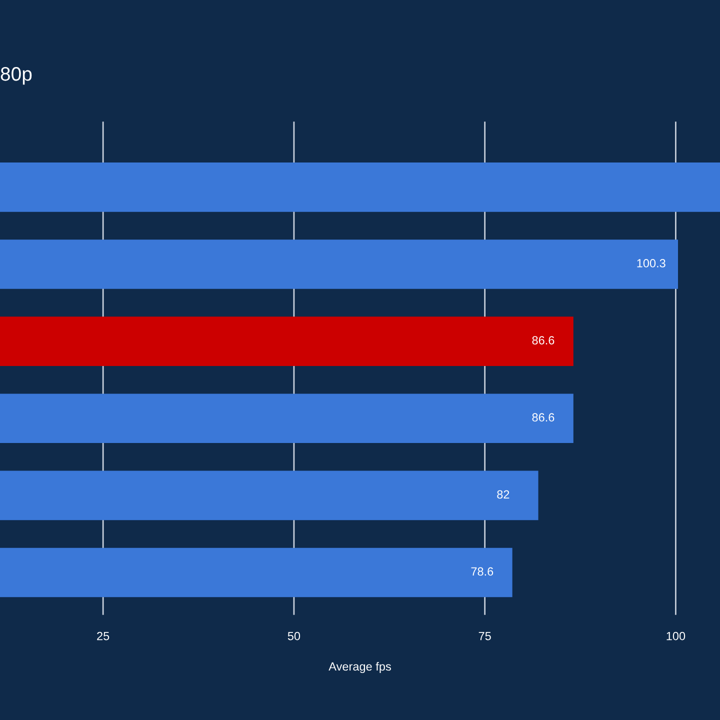 The height and width of the screenshot is (720, 720). Describe the element at coordinates (103, 636) in the screenshot. I see `x-tick-label: 25` at that location.